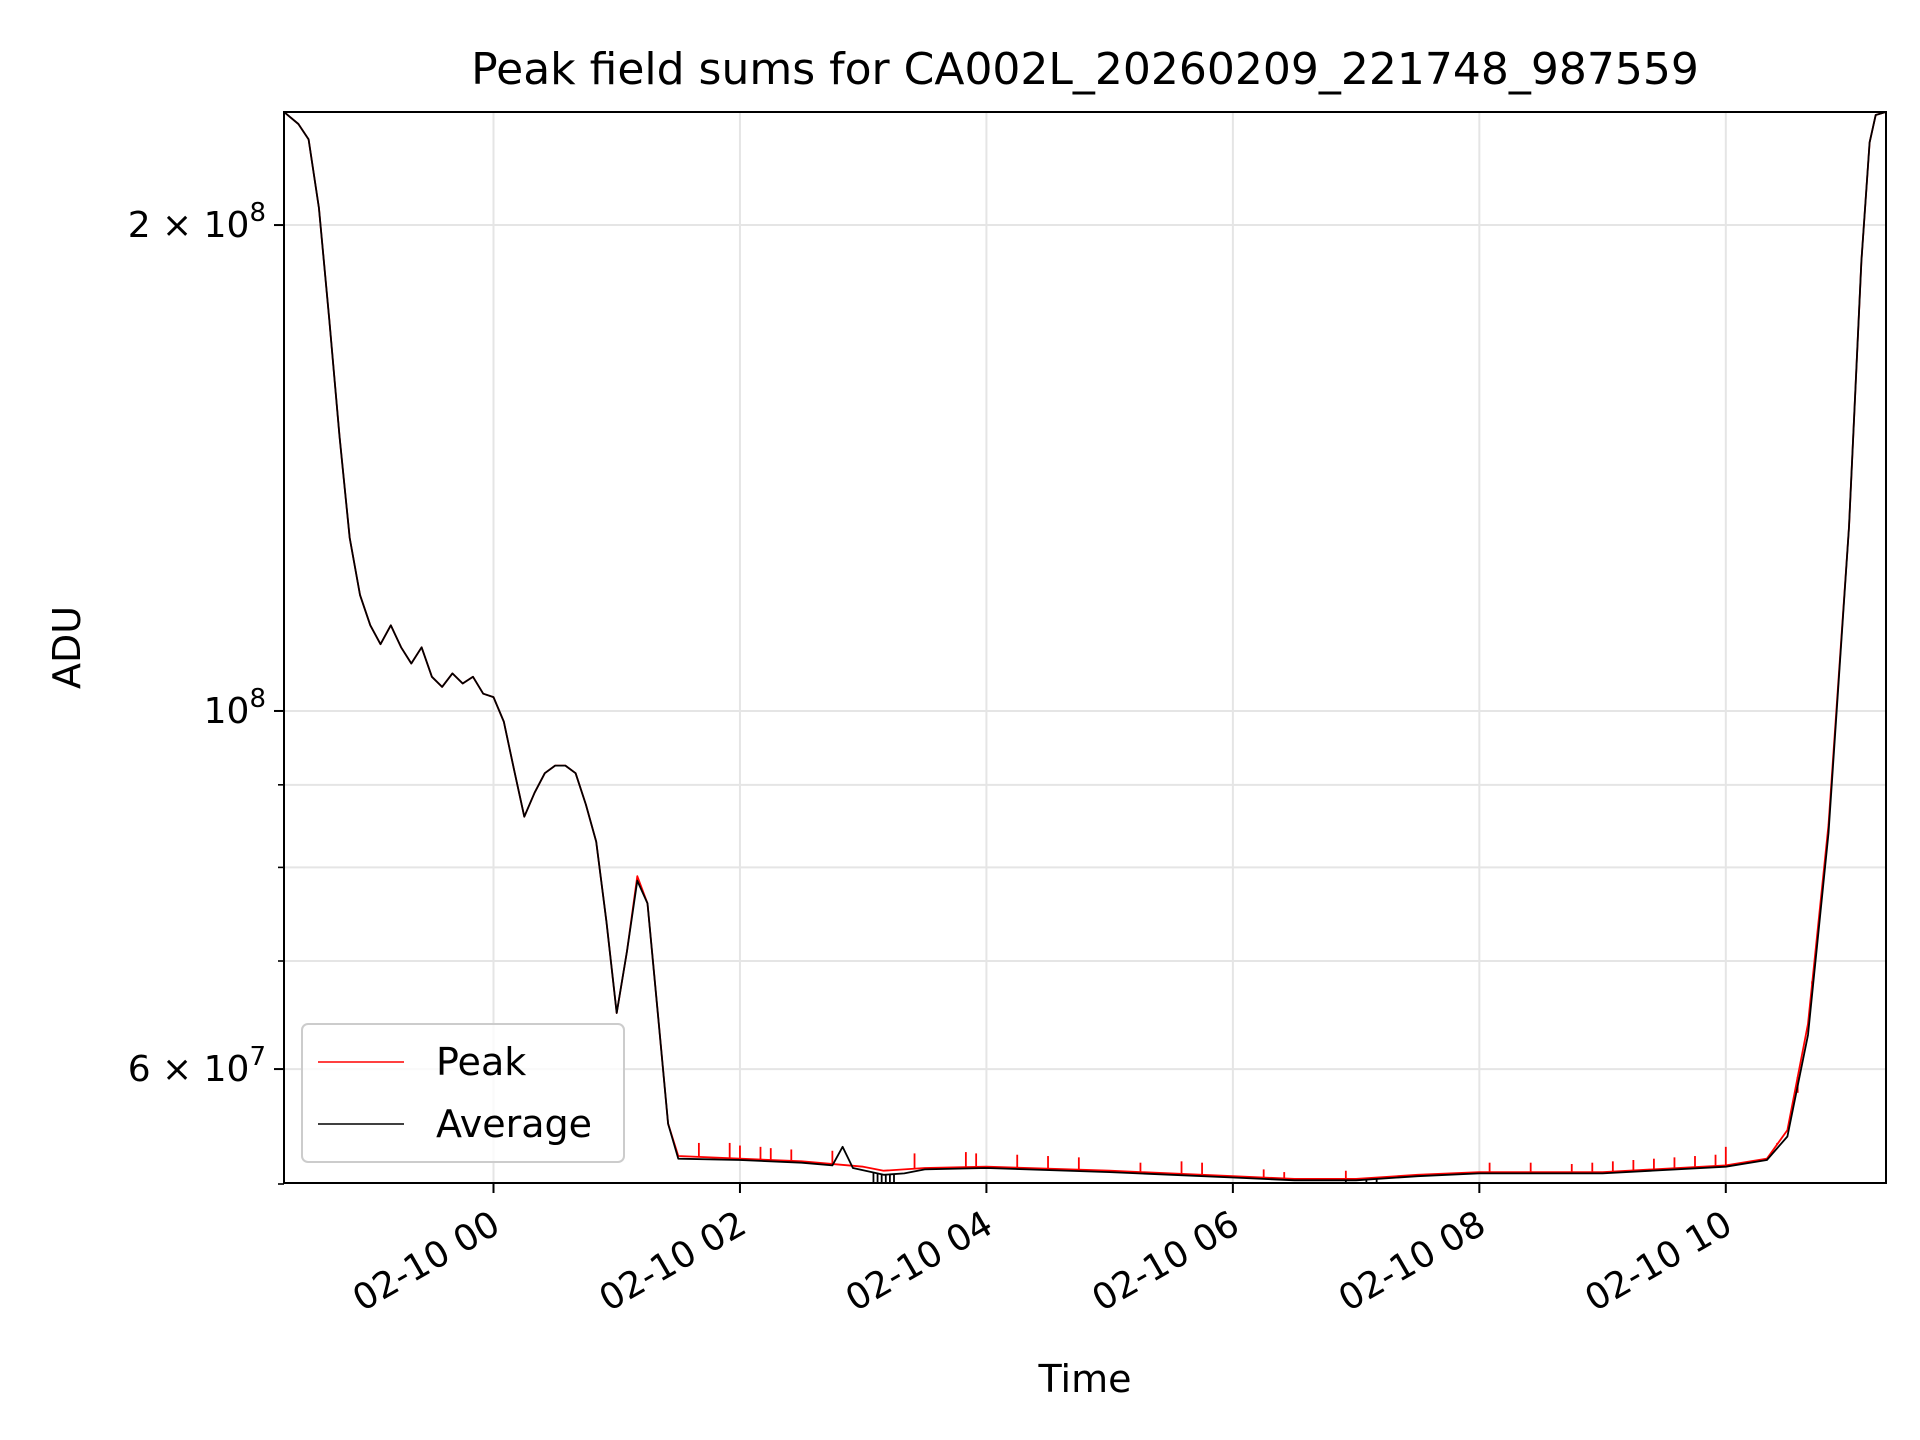 The width and height of the screenshot is (1920, 1440). What do you see at coordinates (514, 1124) in the screenshot?
I see `legend-label-average: Average` at bounding box center [514, 1124].